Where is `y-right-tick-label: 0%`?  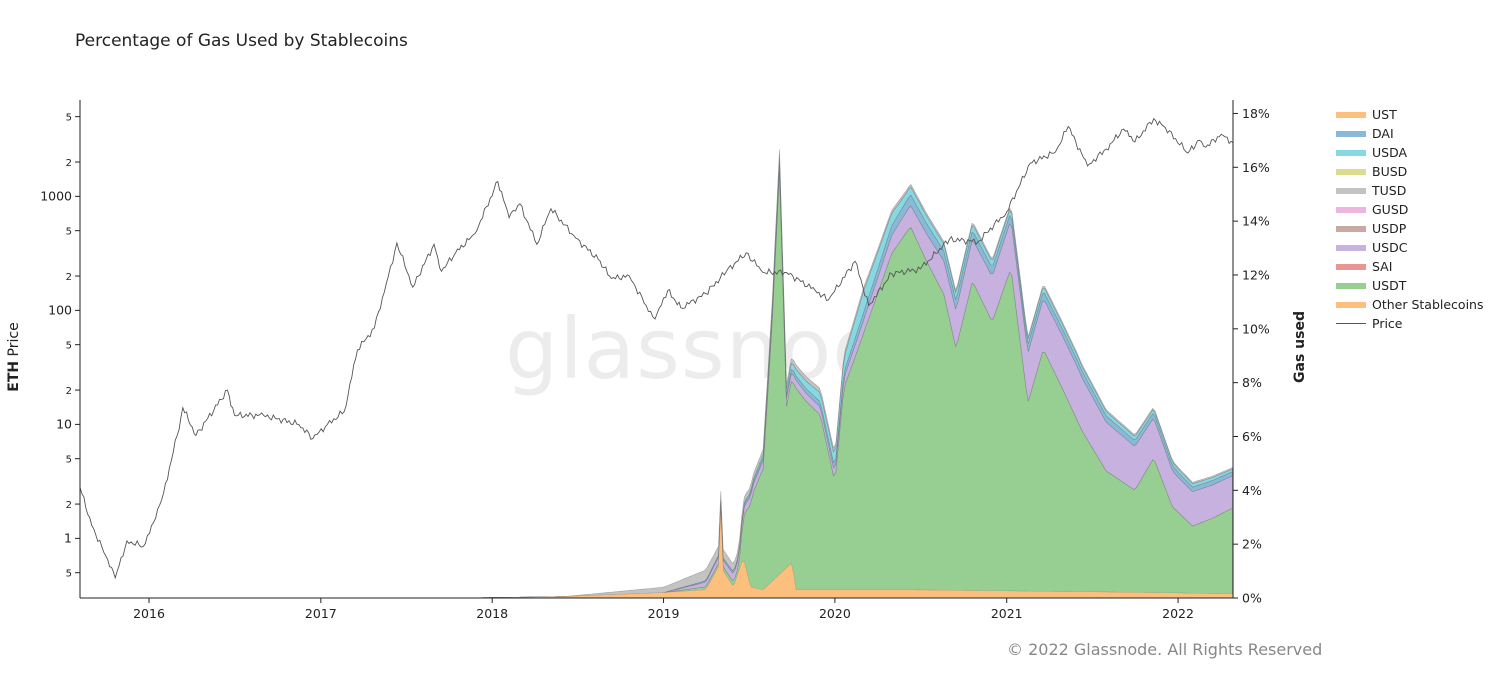 y-right-tick-label: 0% is located at coordinates (1252, 598).